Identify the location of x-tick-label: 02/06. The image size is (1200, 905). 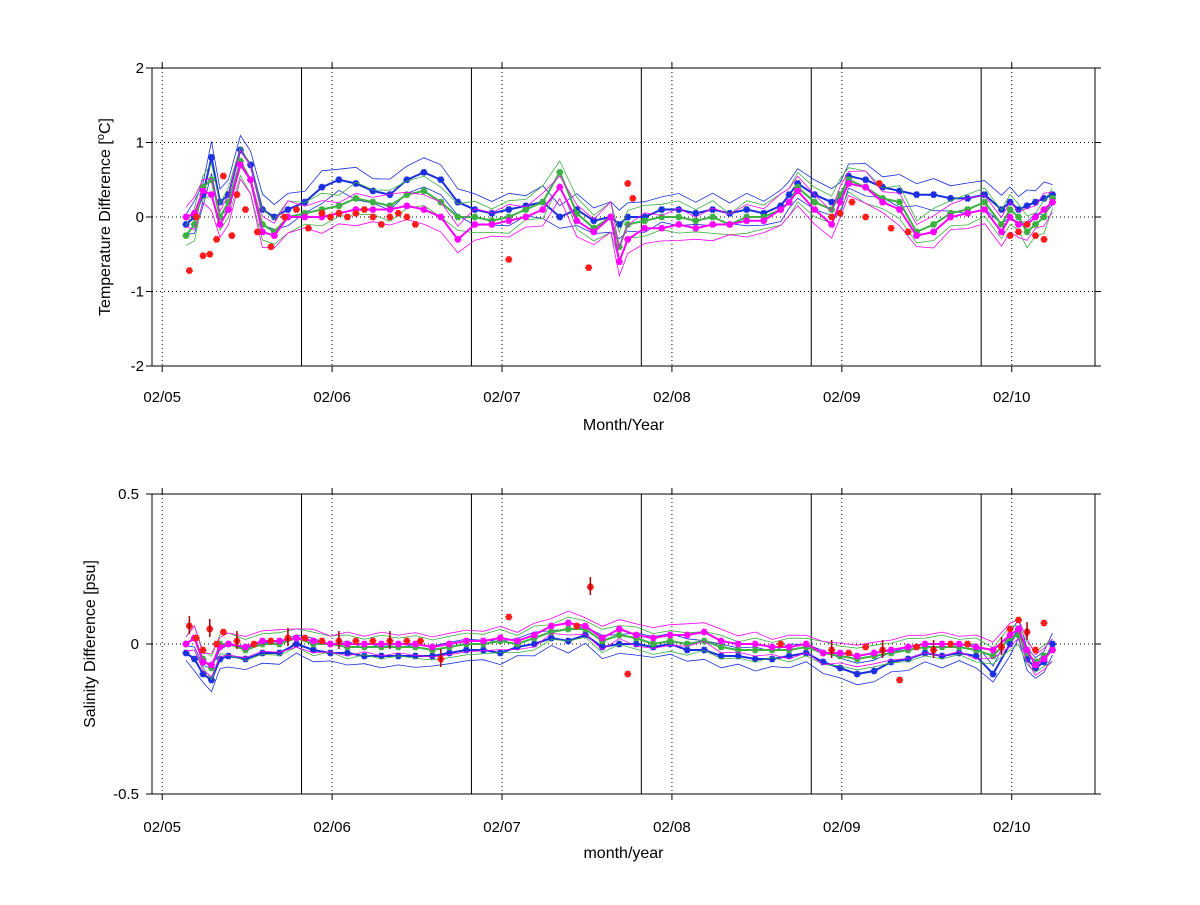
(332, 827).